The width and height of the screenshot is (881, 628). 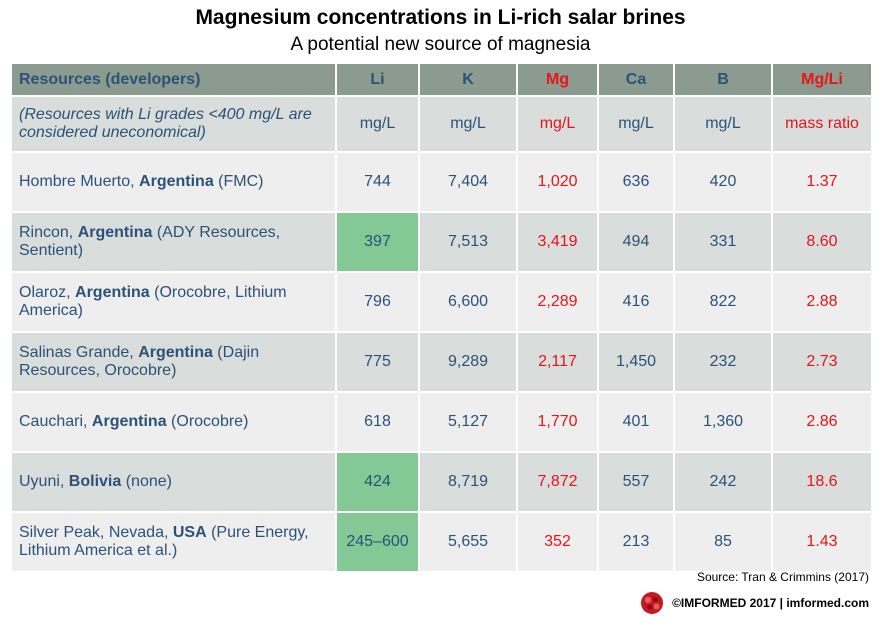 I want to click on ca-value: 557, so click(x=636, y=482).